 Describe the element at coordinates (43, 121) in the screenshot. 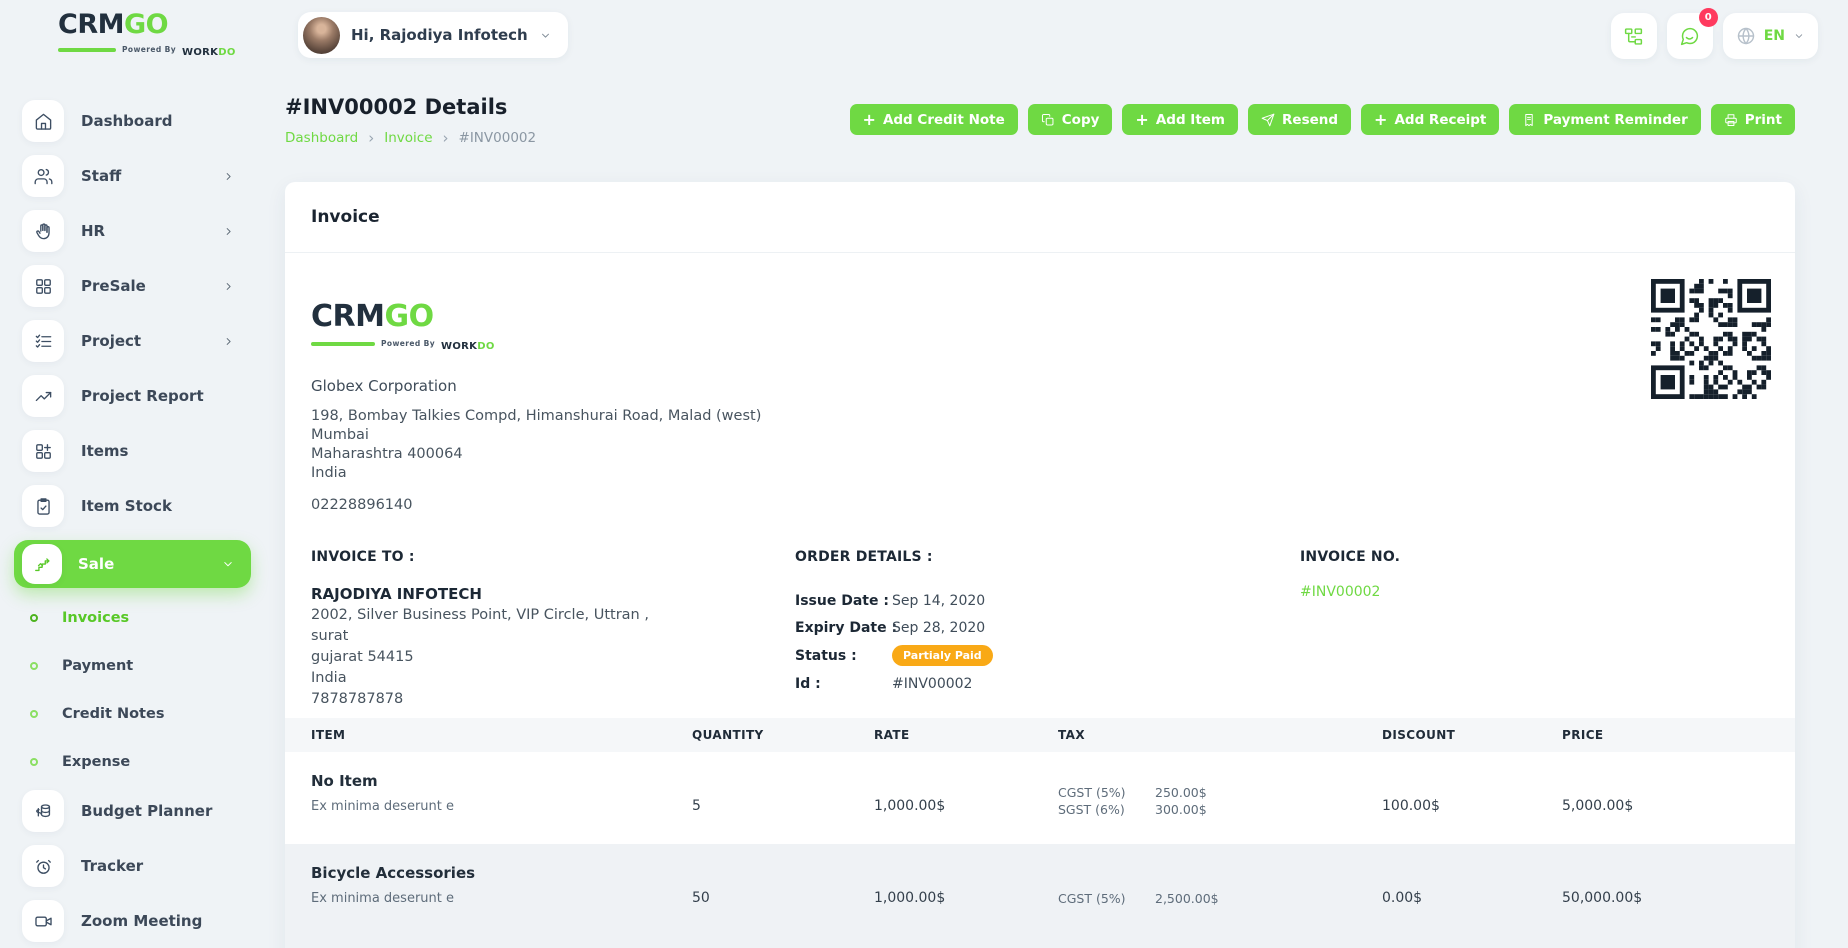

I see `home-icon` at that location.